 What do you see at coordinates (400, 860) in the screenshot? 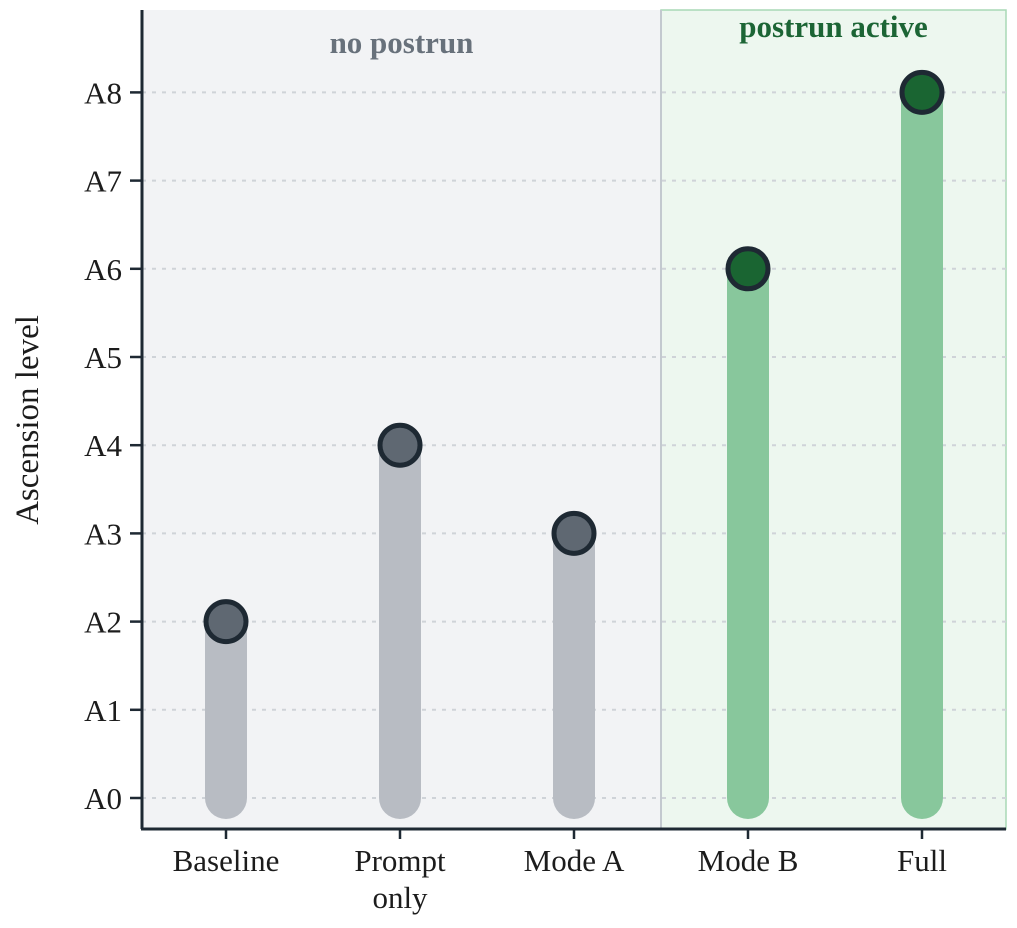
I see `x-category-label: Prompt` at bounding box center [400, 860].